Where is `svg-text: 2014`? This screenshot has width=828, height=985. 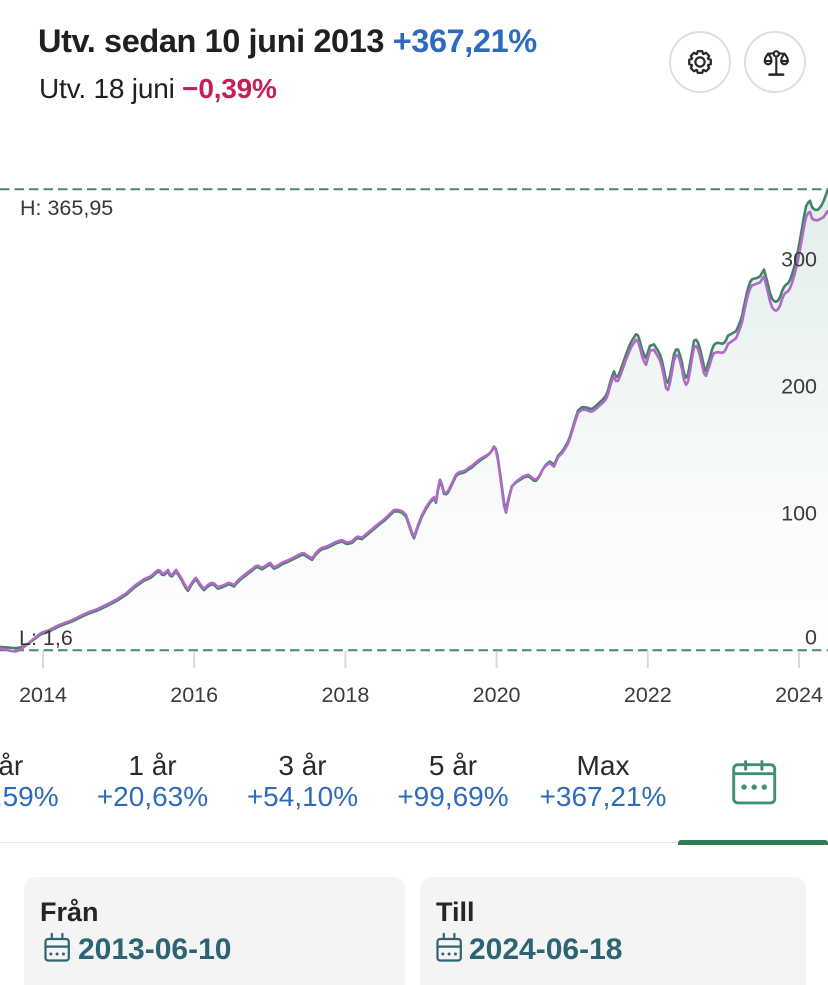
svg-text: 2014 is located at coordinates (43, 695).